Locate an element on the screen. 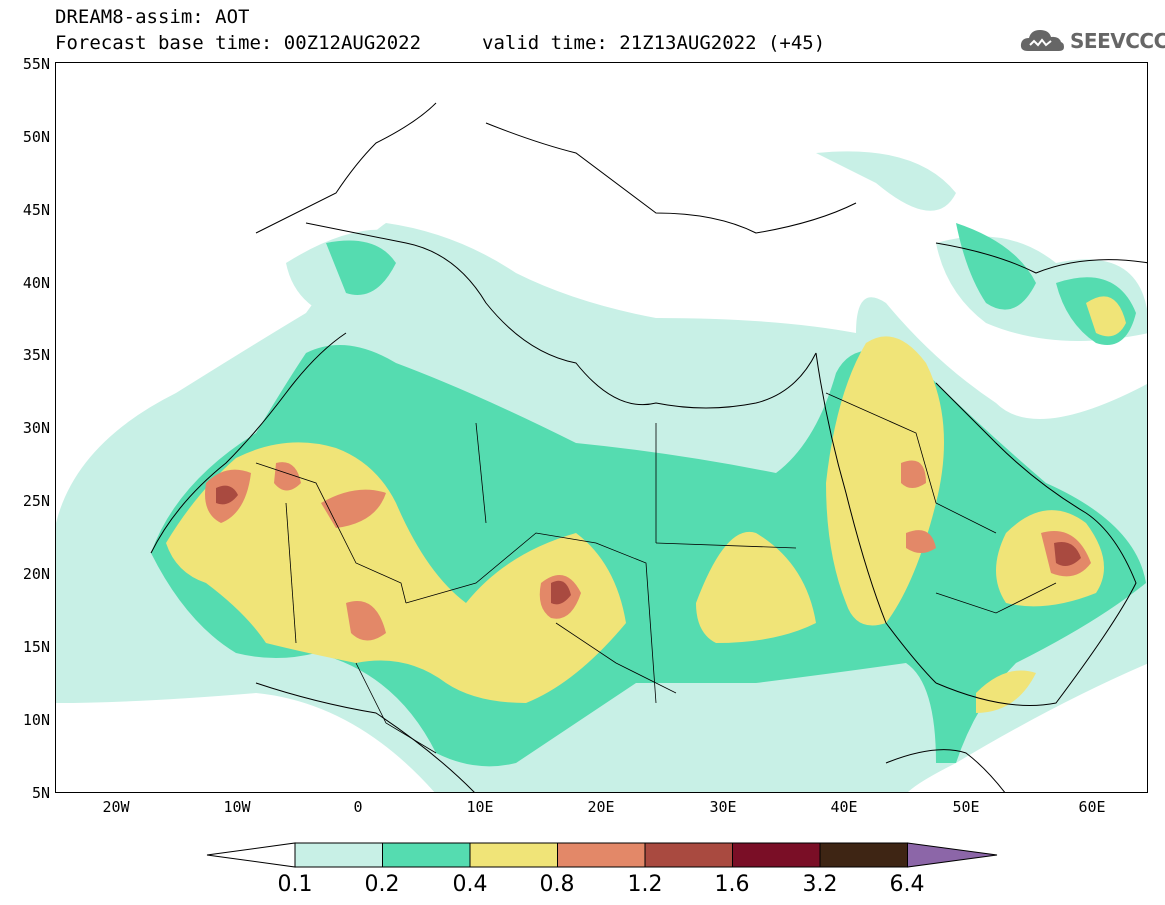 The image size is (1165, 905). colorbar-label: 6.4 is located at coordinates (907, 884).